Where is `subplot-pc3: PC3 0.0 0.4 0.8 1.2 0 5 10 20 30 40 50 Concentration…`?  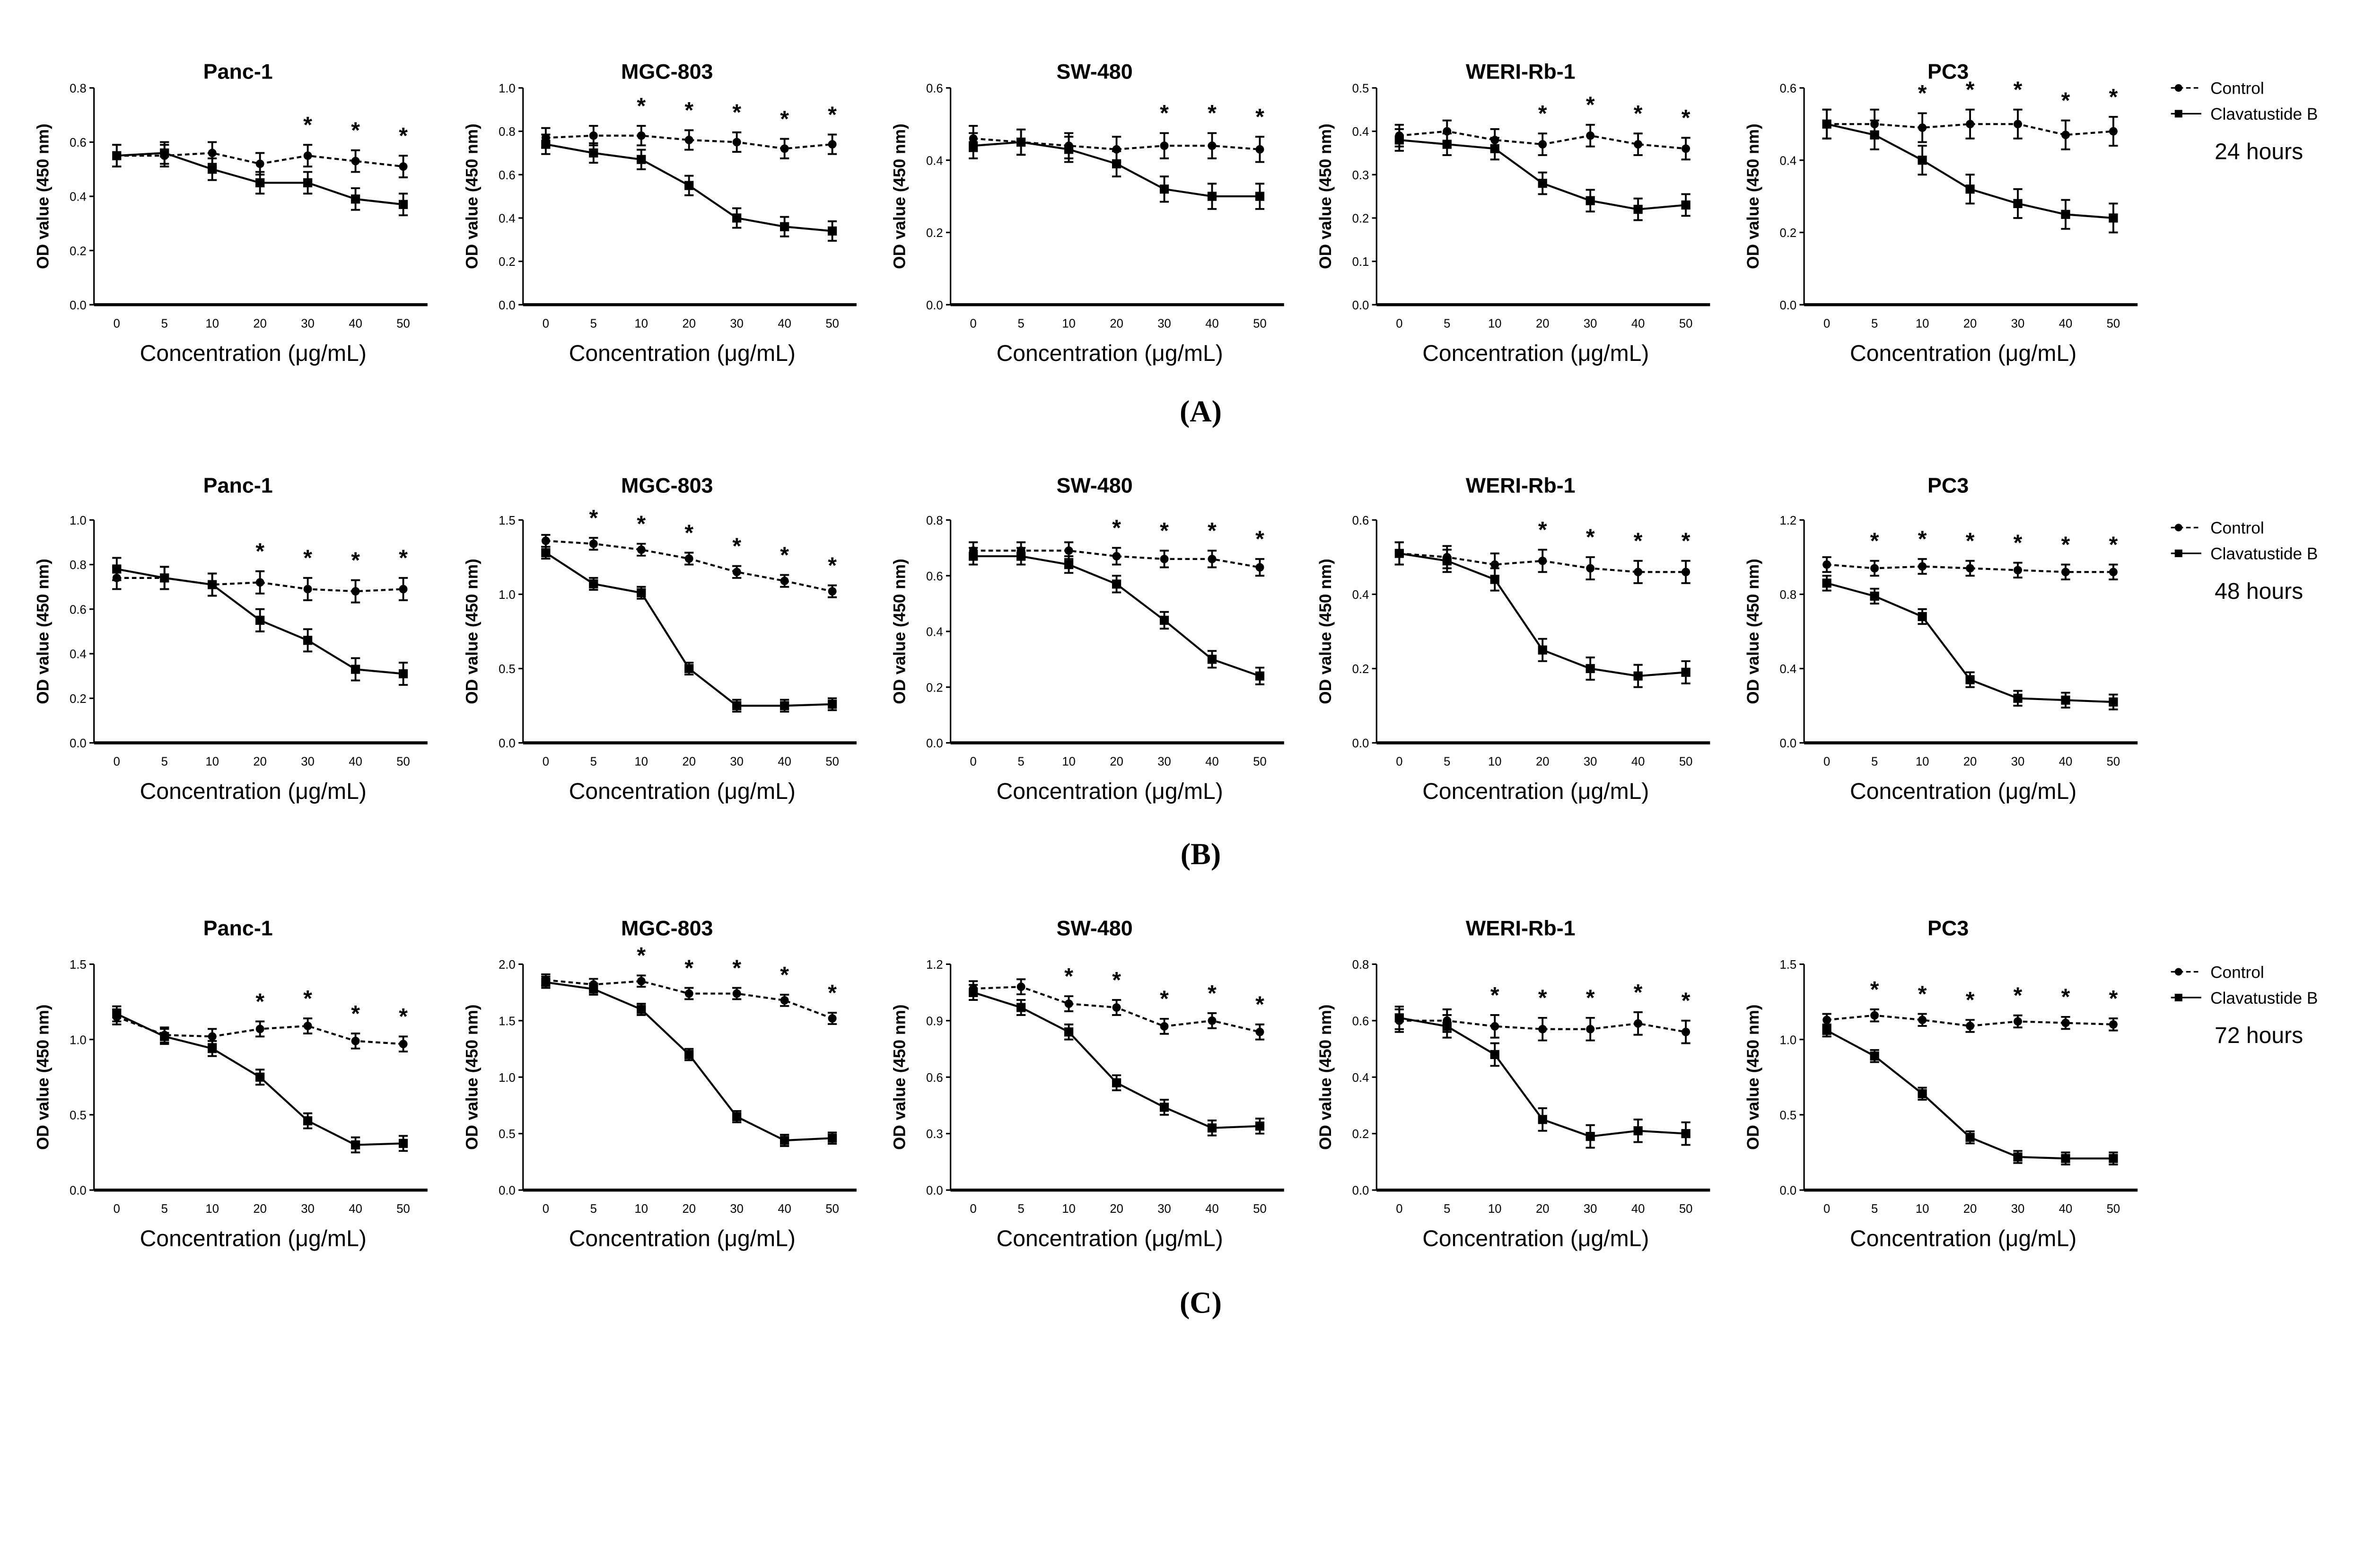
subplot-pc3: PC3 0.0 0.4 0.8 1.2 0 5 10 20 30 40 50 Concentration… is located at coordinates (1941, 638).